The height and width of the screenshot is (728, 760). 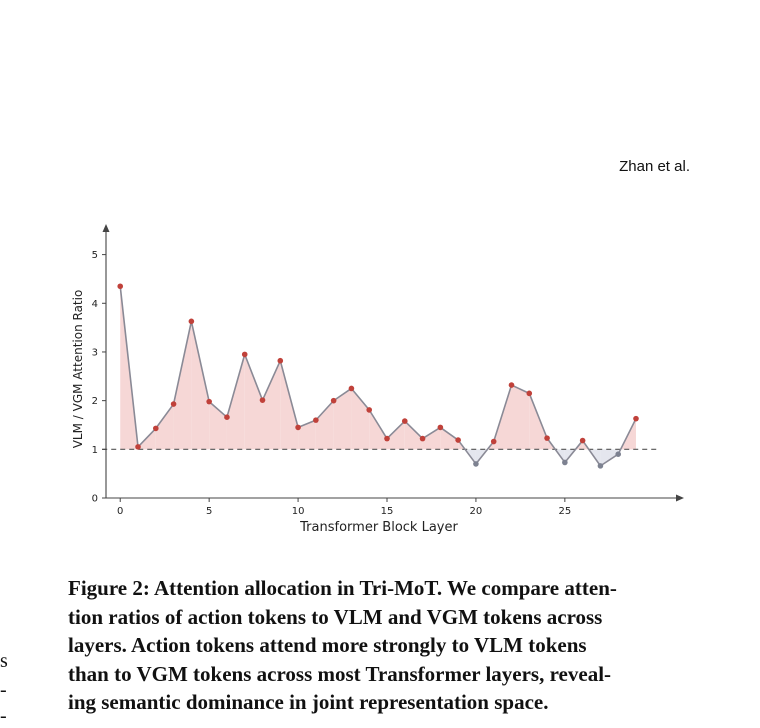 I want to click on y-tick-label: 1, so click(x=95, y=450).